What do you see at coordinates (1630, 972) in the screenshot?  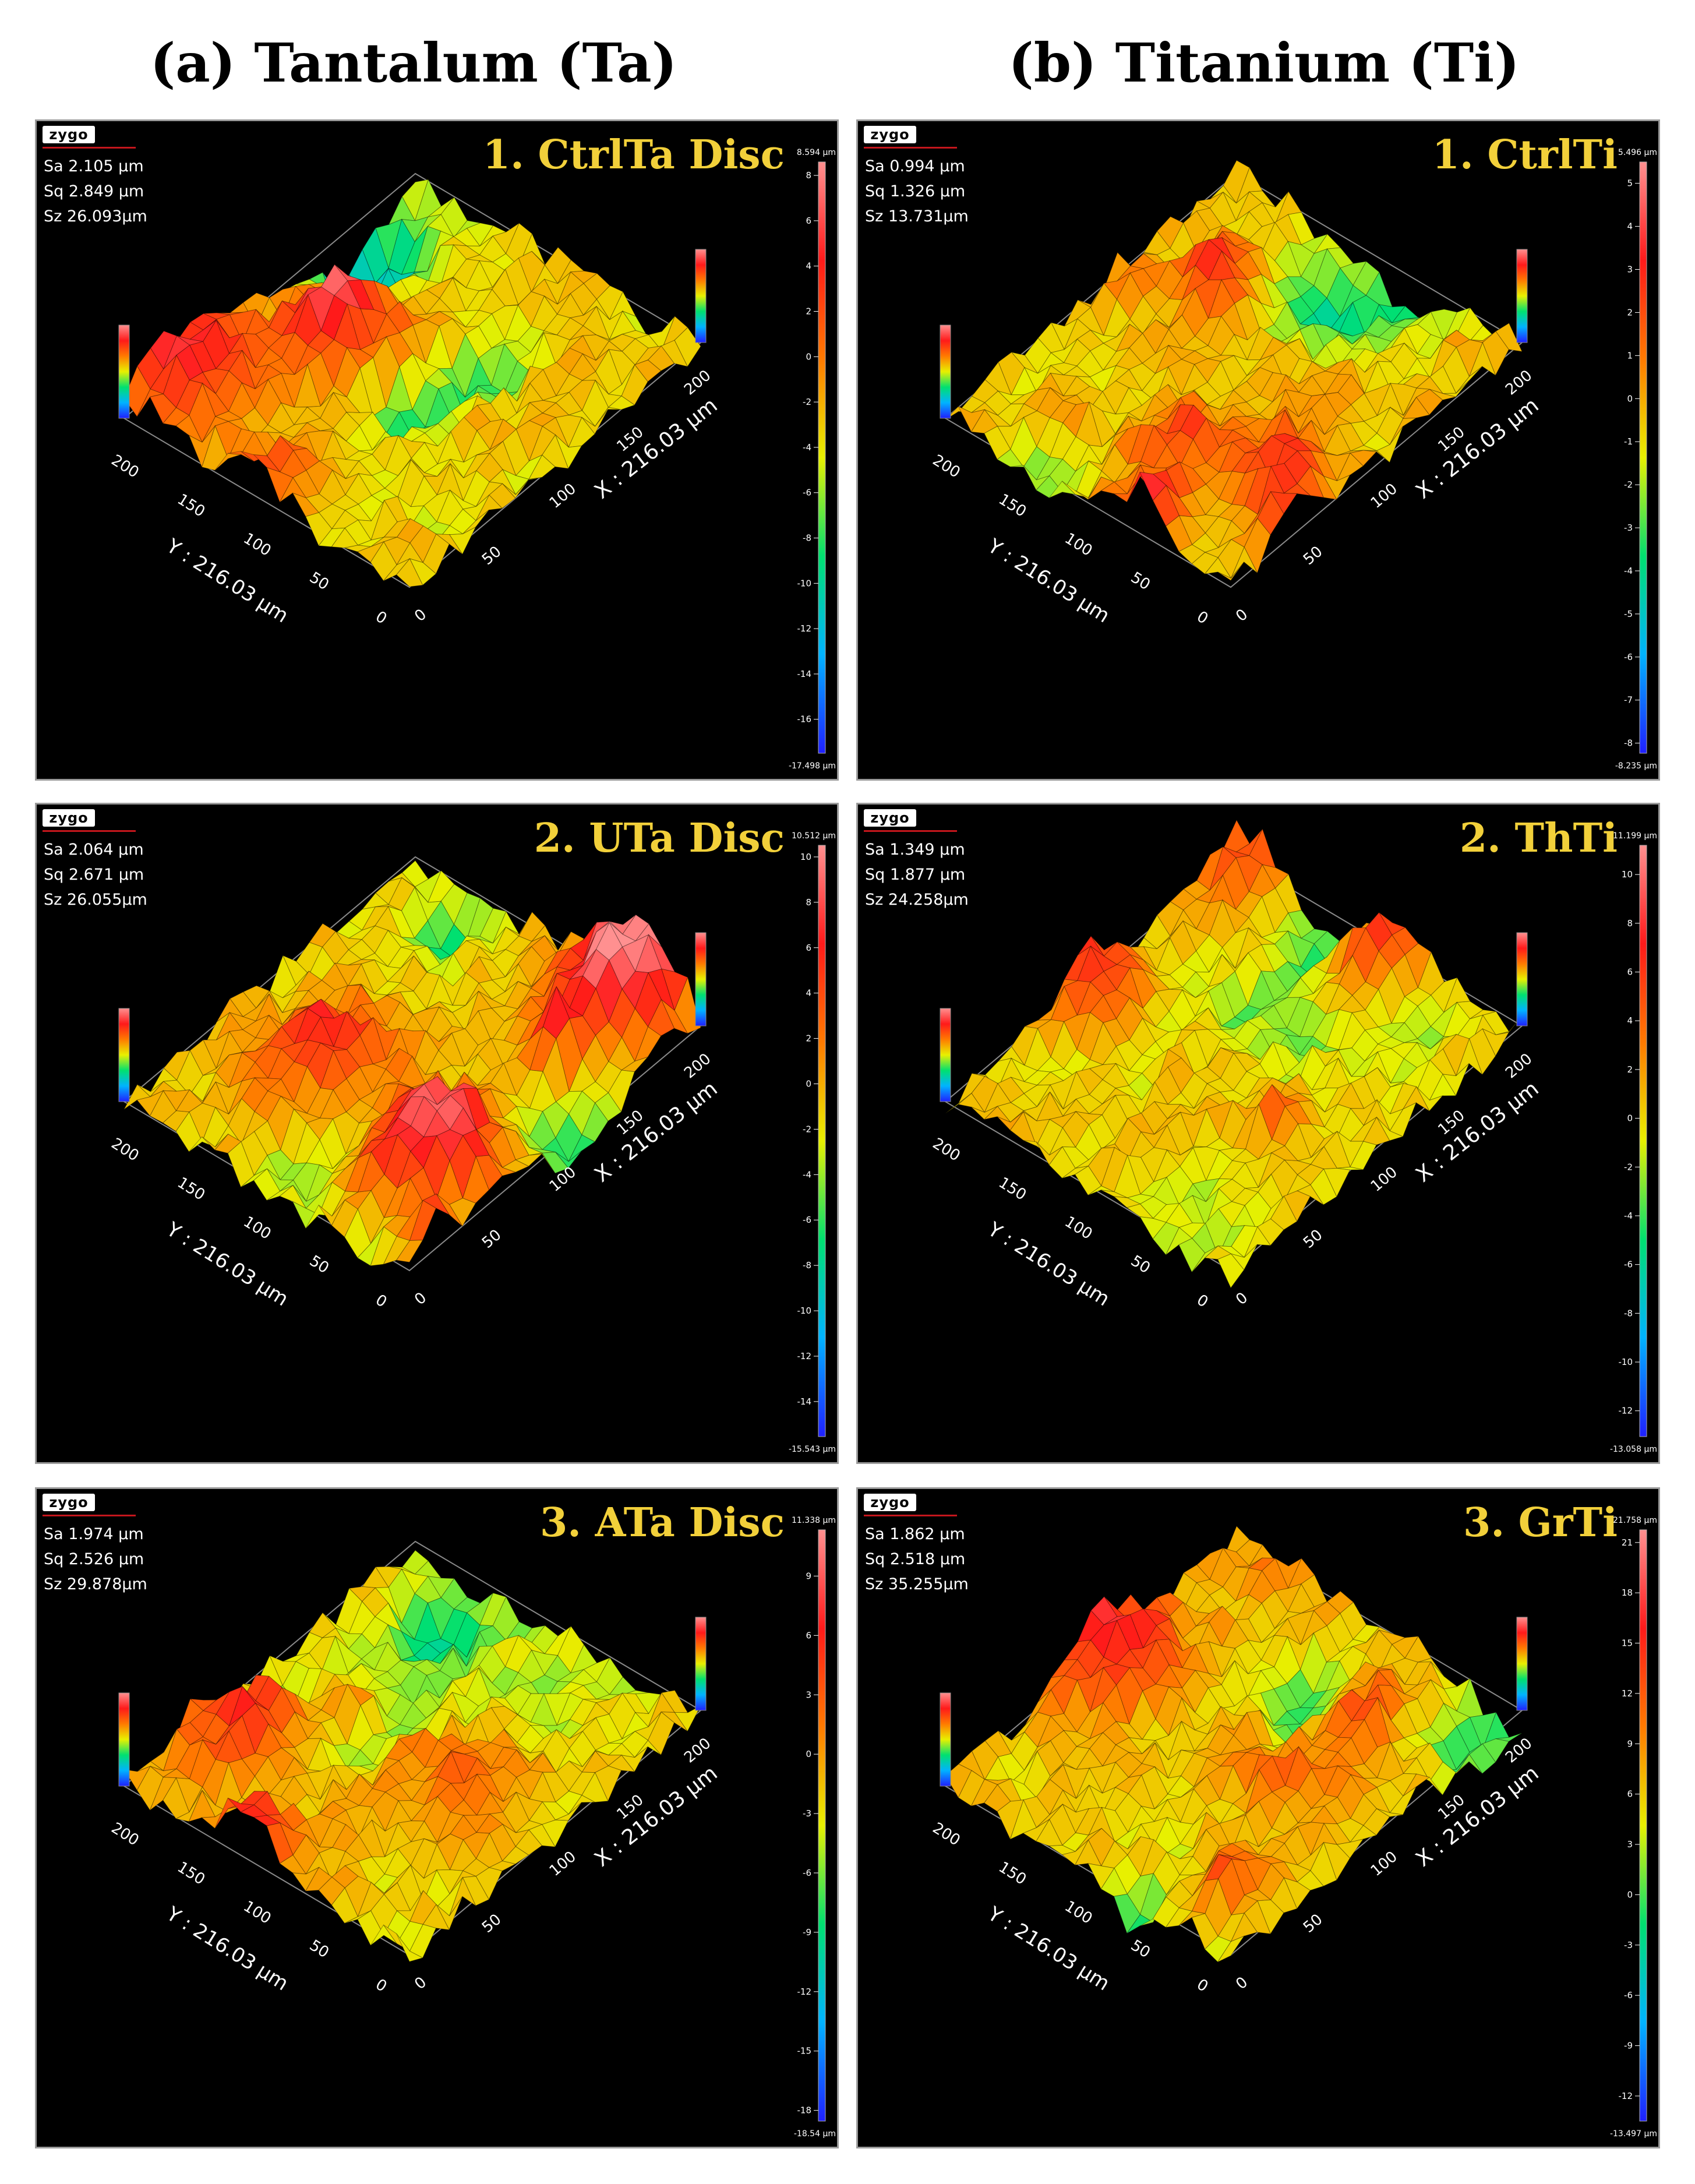 I see `scale-tick-label: 6` at bounding box center [1630, 972].